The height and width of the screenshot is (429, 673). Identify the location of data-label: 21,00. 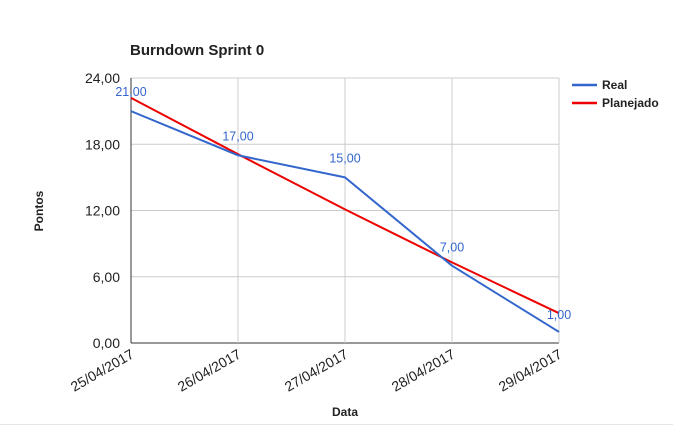
(130, 92).